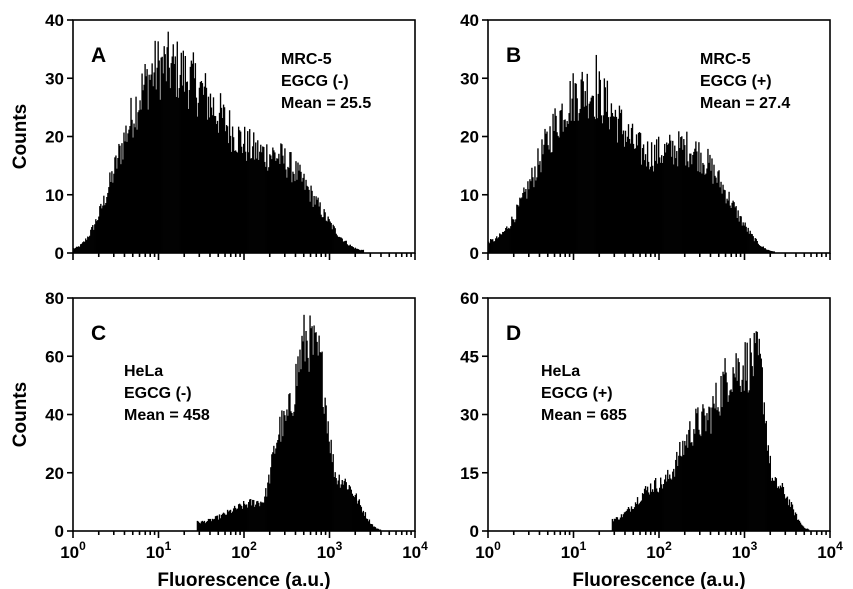 This screenshot has width=853, height=589. What do you see at coordinates (54, 473) in the screenshot?
I see `y-tick-label: 20` at bounding box center [54, 473].